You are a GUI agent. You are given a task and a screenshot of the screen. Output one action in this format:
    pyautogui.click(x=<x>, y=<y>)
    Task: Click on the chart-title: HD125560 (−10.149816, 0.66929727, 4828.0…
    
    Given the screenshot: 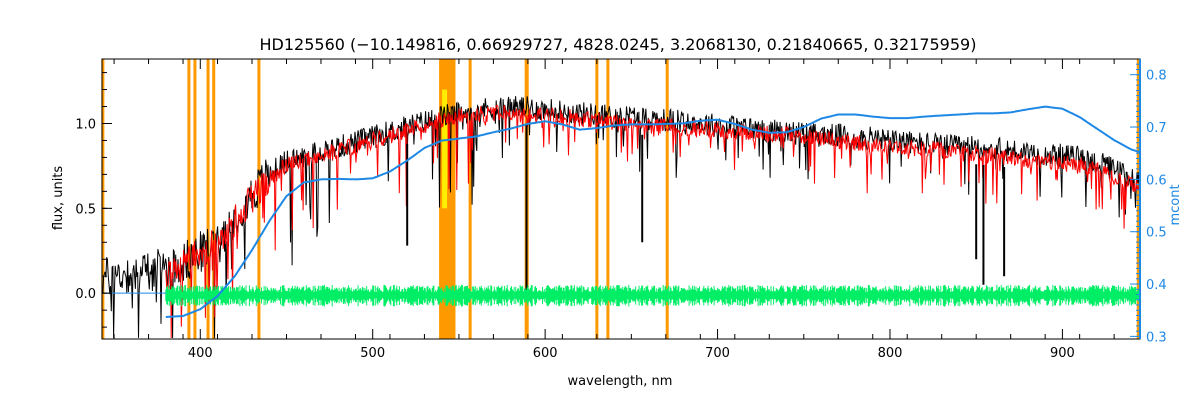 What is the action you would take?
    pyautogui.click(x=618, y=44)
    